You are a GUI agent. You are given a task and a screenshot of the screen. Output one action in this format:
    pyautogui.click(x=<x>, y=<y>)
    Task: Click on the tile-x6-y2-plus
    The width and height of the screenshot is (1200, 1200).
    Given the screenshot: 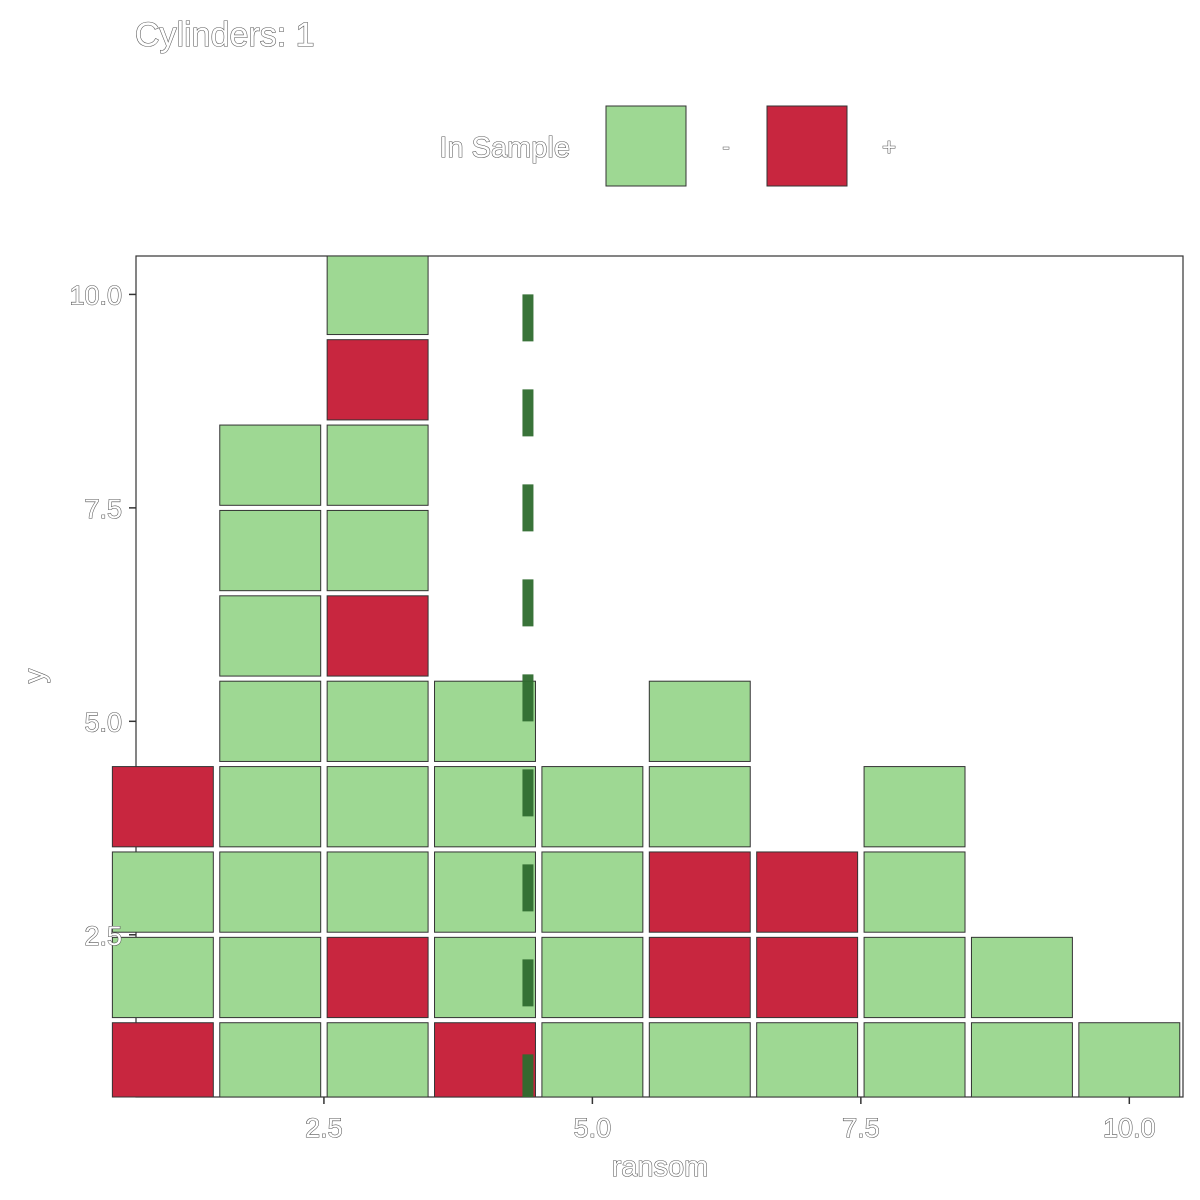 What is the action you would take?
    pyautogui.click(x=699, y=977)
    